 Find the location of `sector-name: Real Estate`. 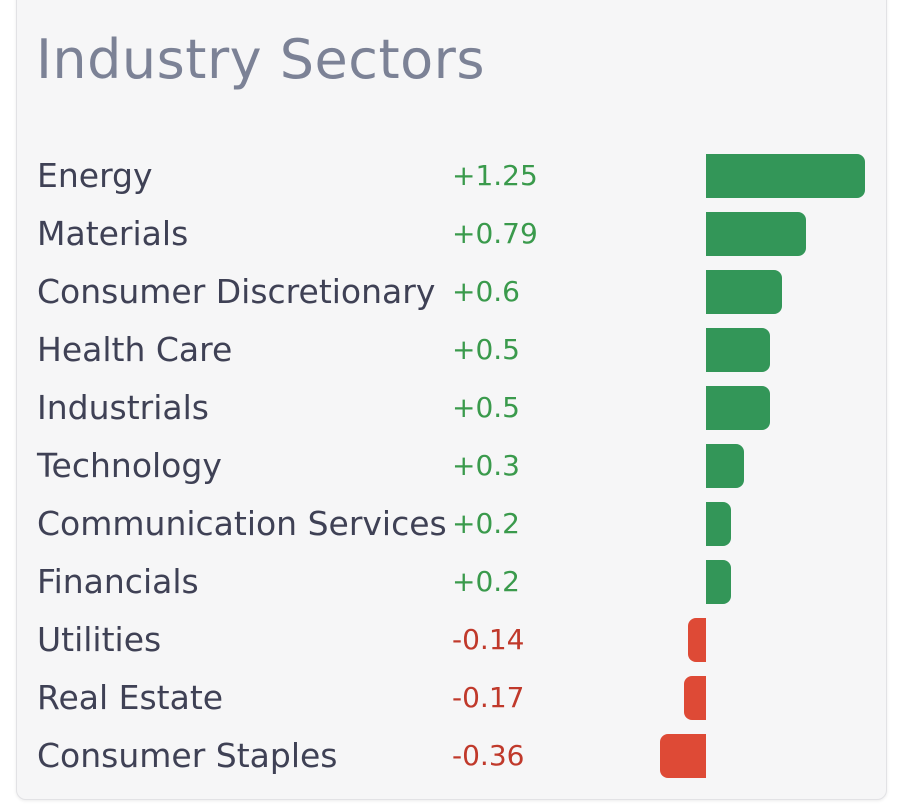

sector-name: Real Estate is located at coordinates (130, 697).